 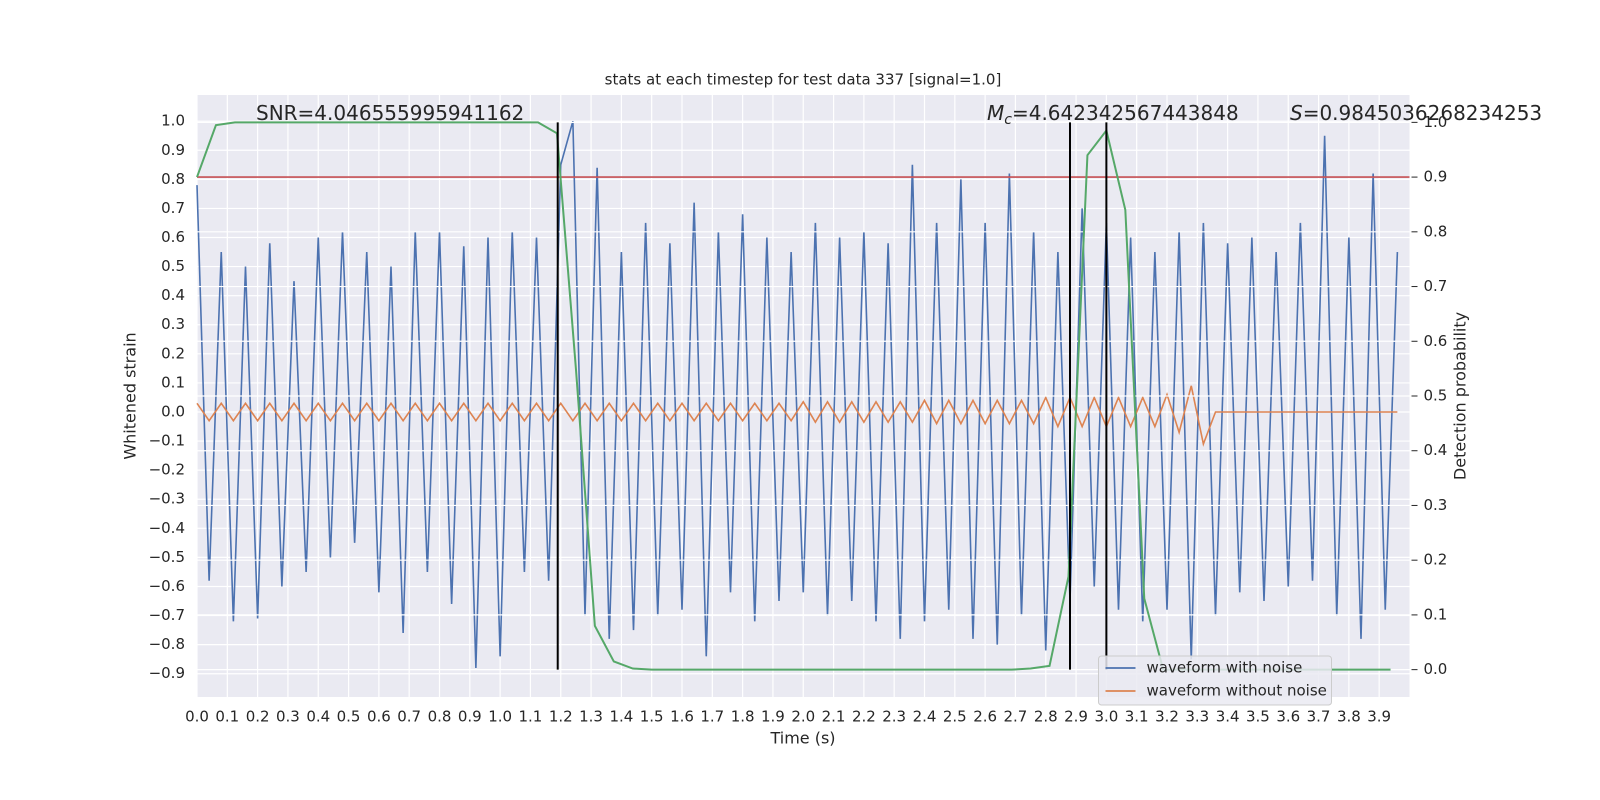 I want to click on x-tick-label: 1.2, so click(x=561, y=717).